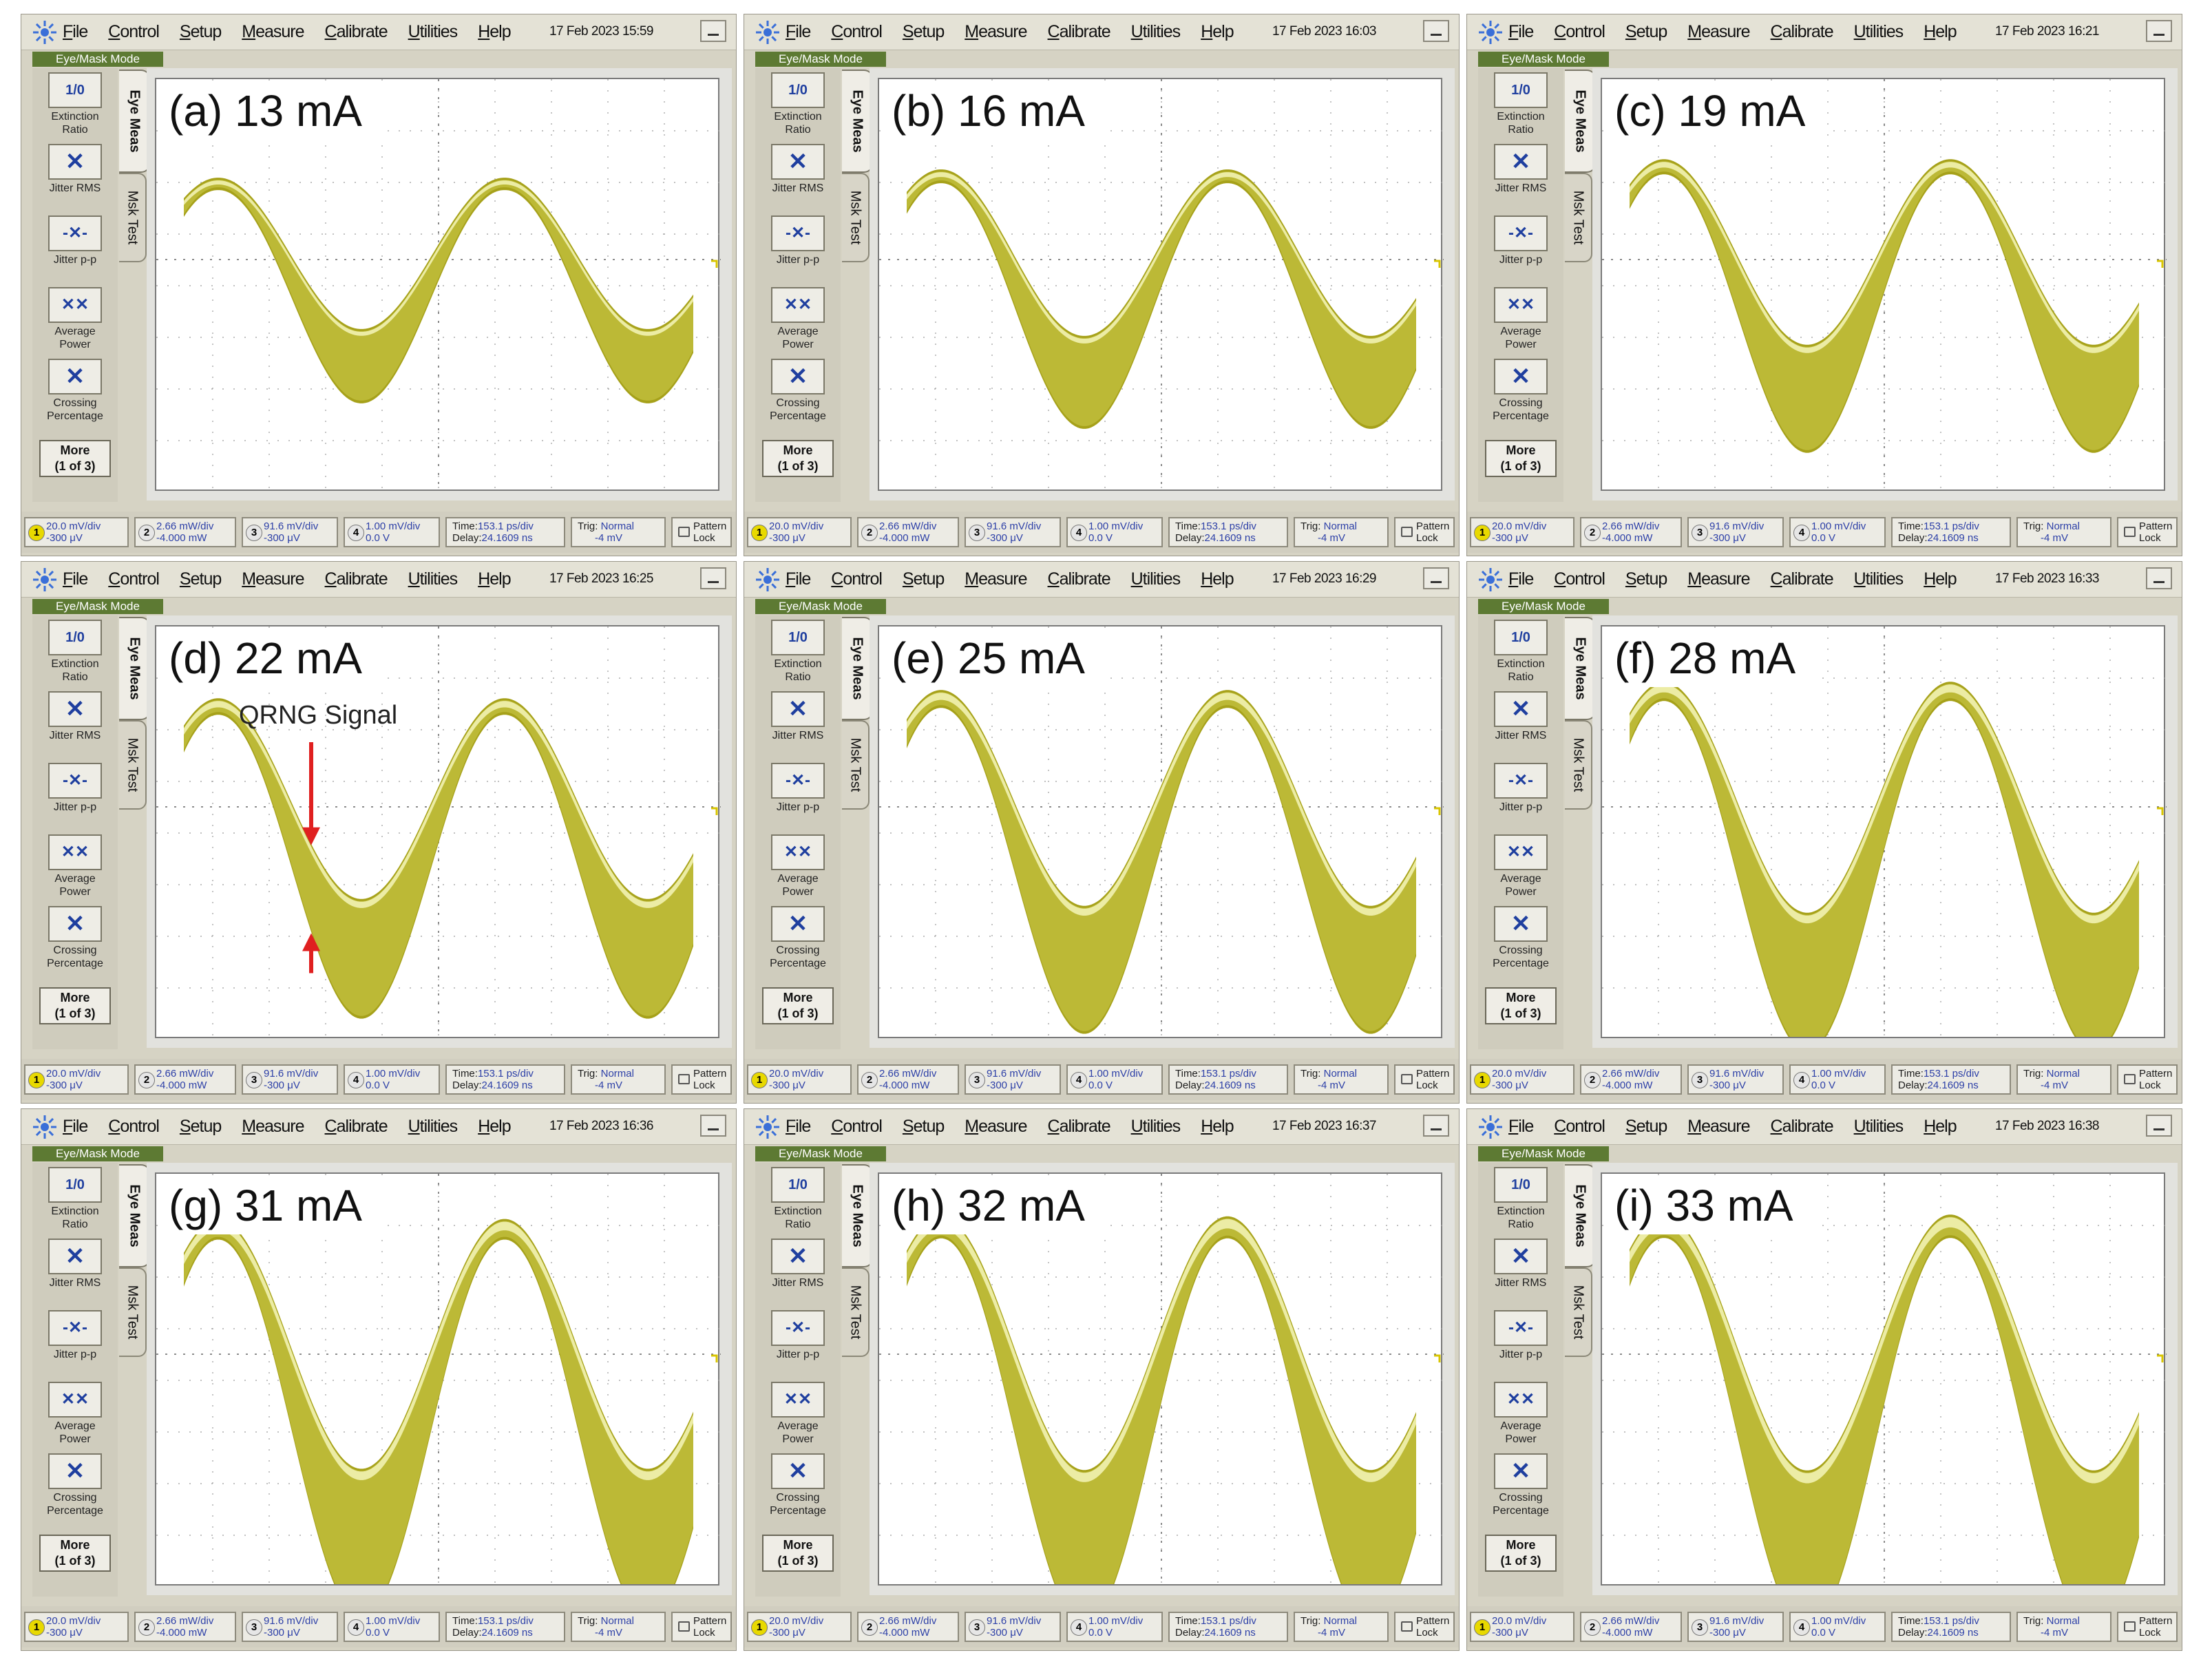 This screenshot has width=2212, height=1664. Describe the element at coordinates (75, 459) in the screenshot. I see `more-button: More (1 of 3)` at that location.